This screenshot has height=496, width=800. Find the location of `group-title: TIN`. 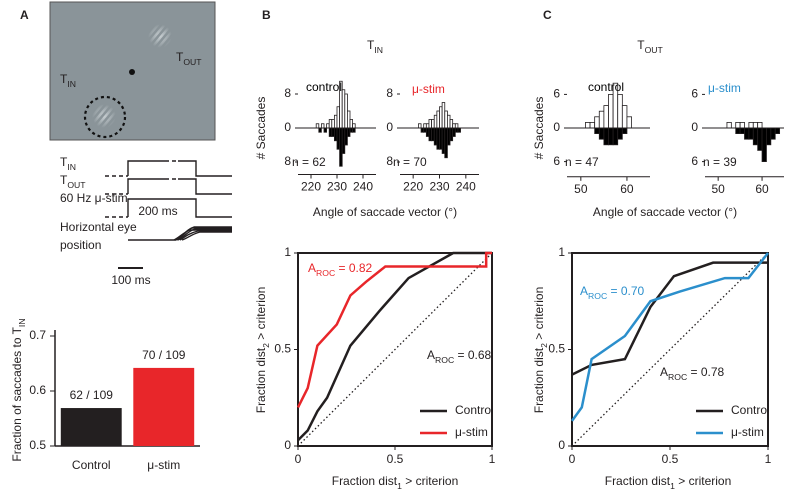

group-title: TIN is located at coordinates (375, 46).